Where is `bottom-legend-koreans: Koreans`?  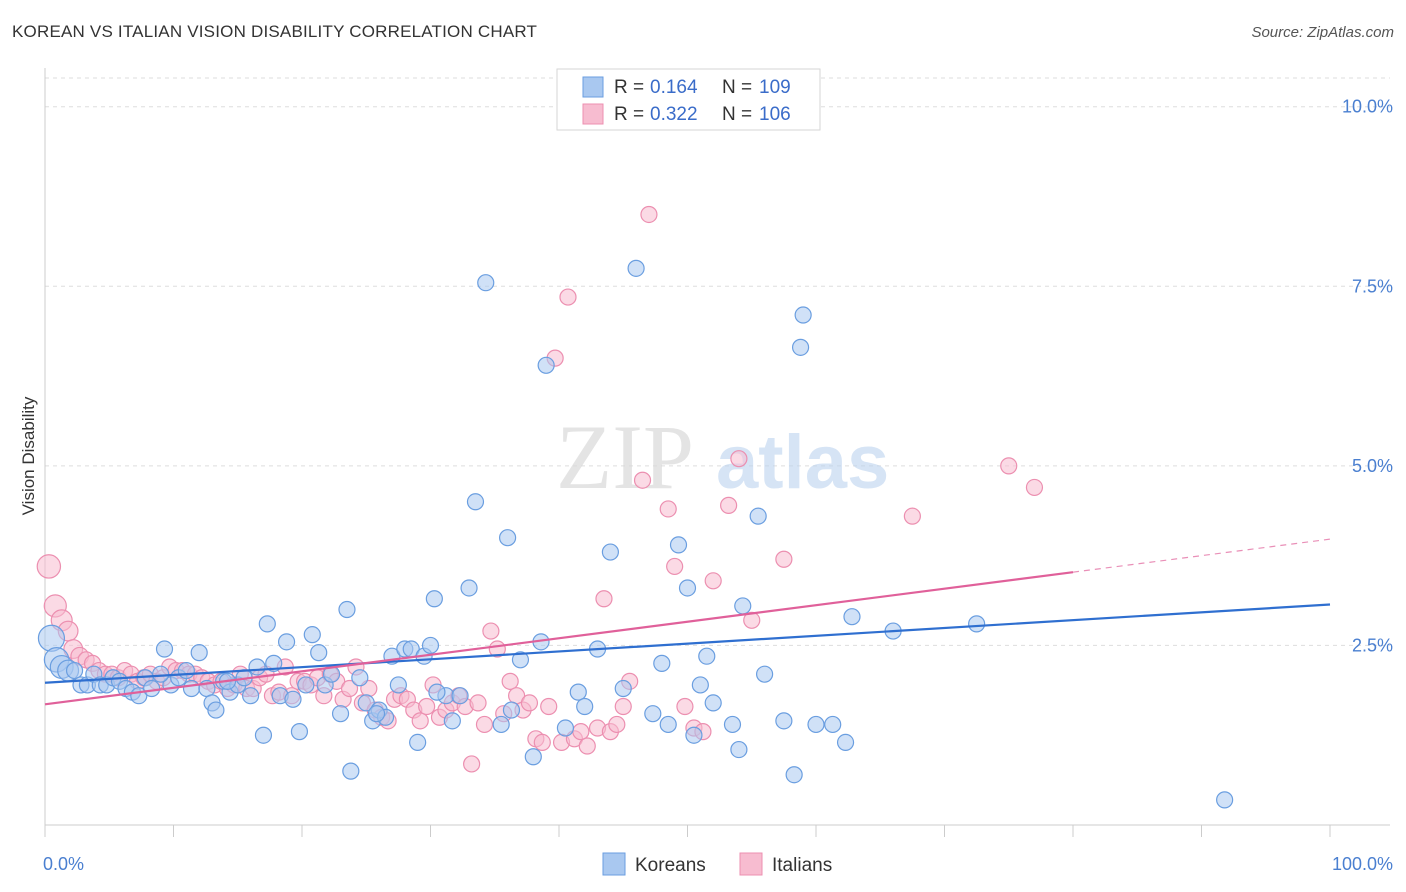 bottom-legend-koreans: Koreans is located at coordinates (670, 865).